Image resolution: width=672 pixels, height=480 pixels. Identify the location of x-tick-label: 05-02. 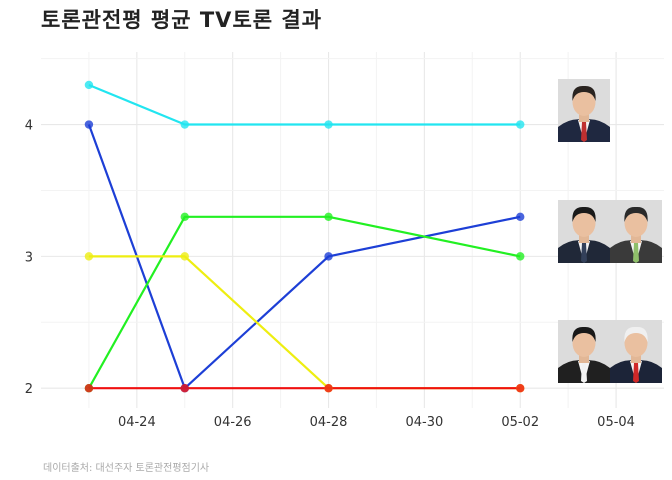
(520, 422).